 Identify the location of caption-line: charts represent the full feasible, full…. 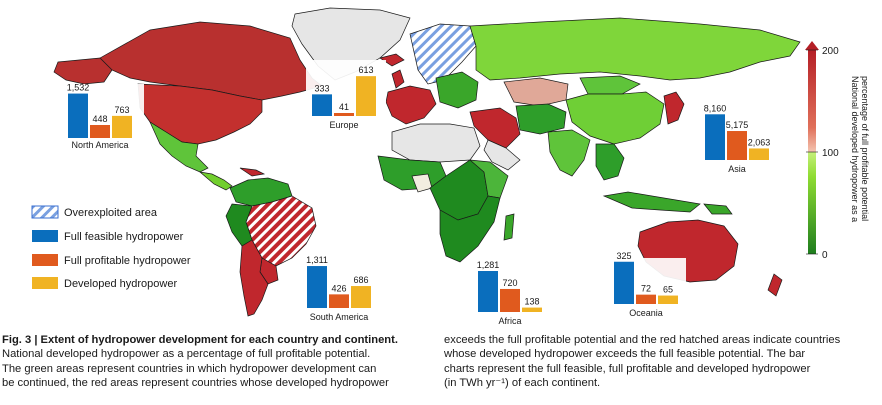
(627, 368).